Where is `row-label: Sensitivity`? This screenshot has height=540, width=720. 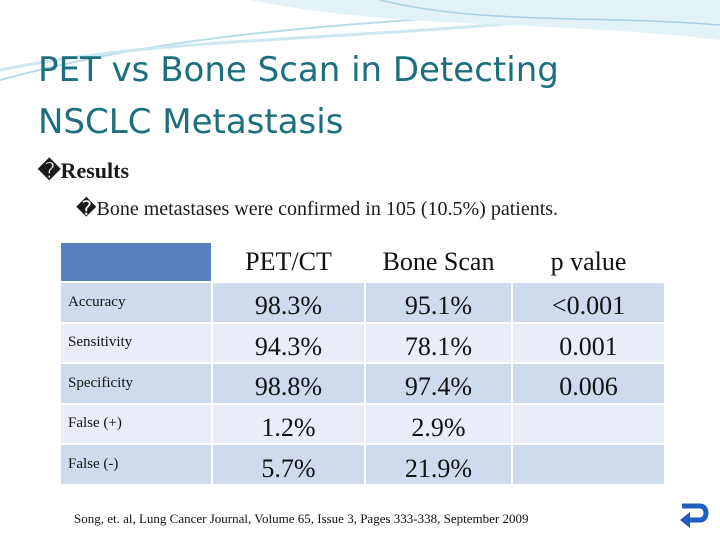 row-label: Sensitivity is located at coordinates (136, 342).